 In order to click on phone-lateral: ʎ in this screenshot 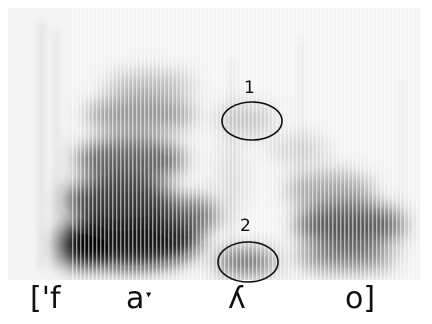, I will do `click(237, 298)`.